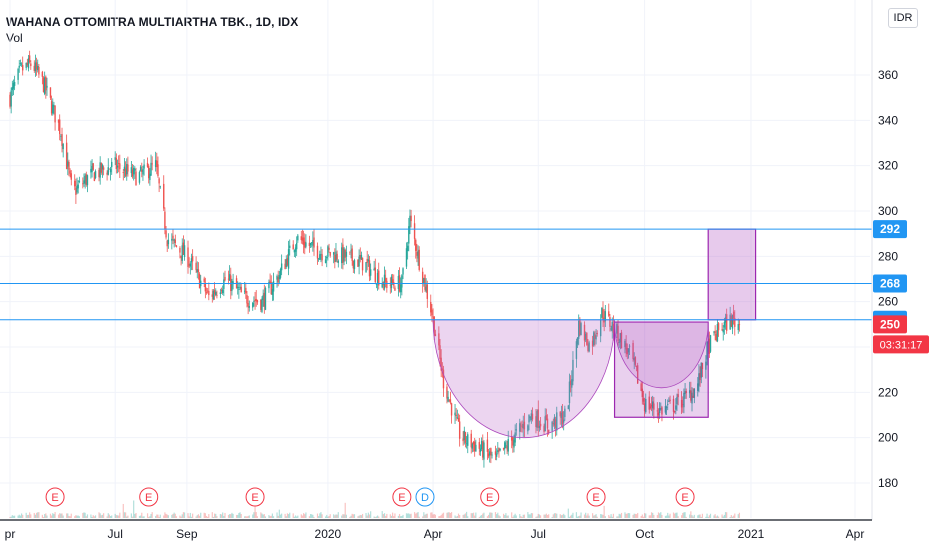 The image size is (932, 550). What do you see at coordinates (890, 324) in the screenshot?
I see `last-price-label-bg` at bounding box center [890, 324].